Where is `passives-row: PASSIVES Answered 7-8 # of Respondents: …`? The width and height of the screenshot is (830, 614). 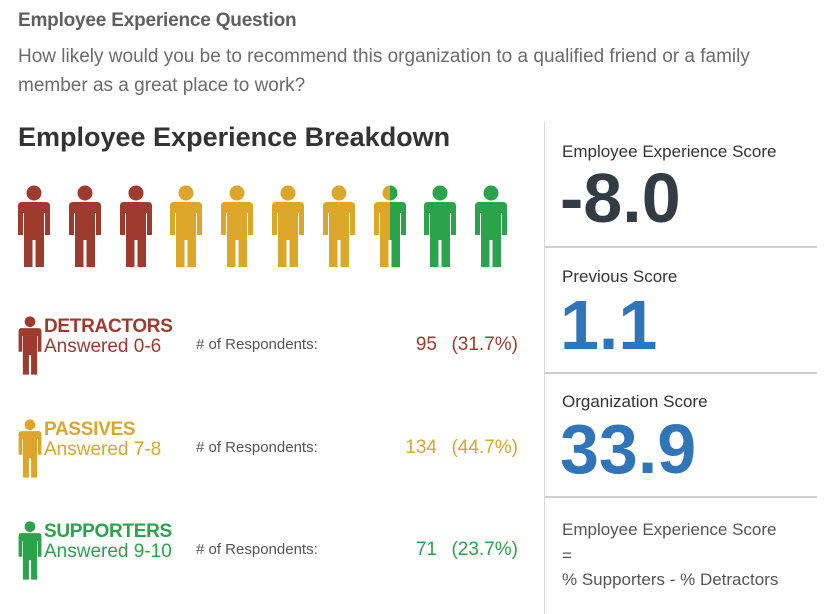
passives-row: PASSIVES Answered 7-8 # of Respondents: … is located at coordinates (271, 449).